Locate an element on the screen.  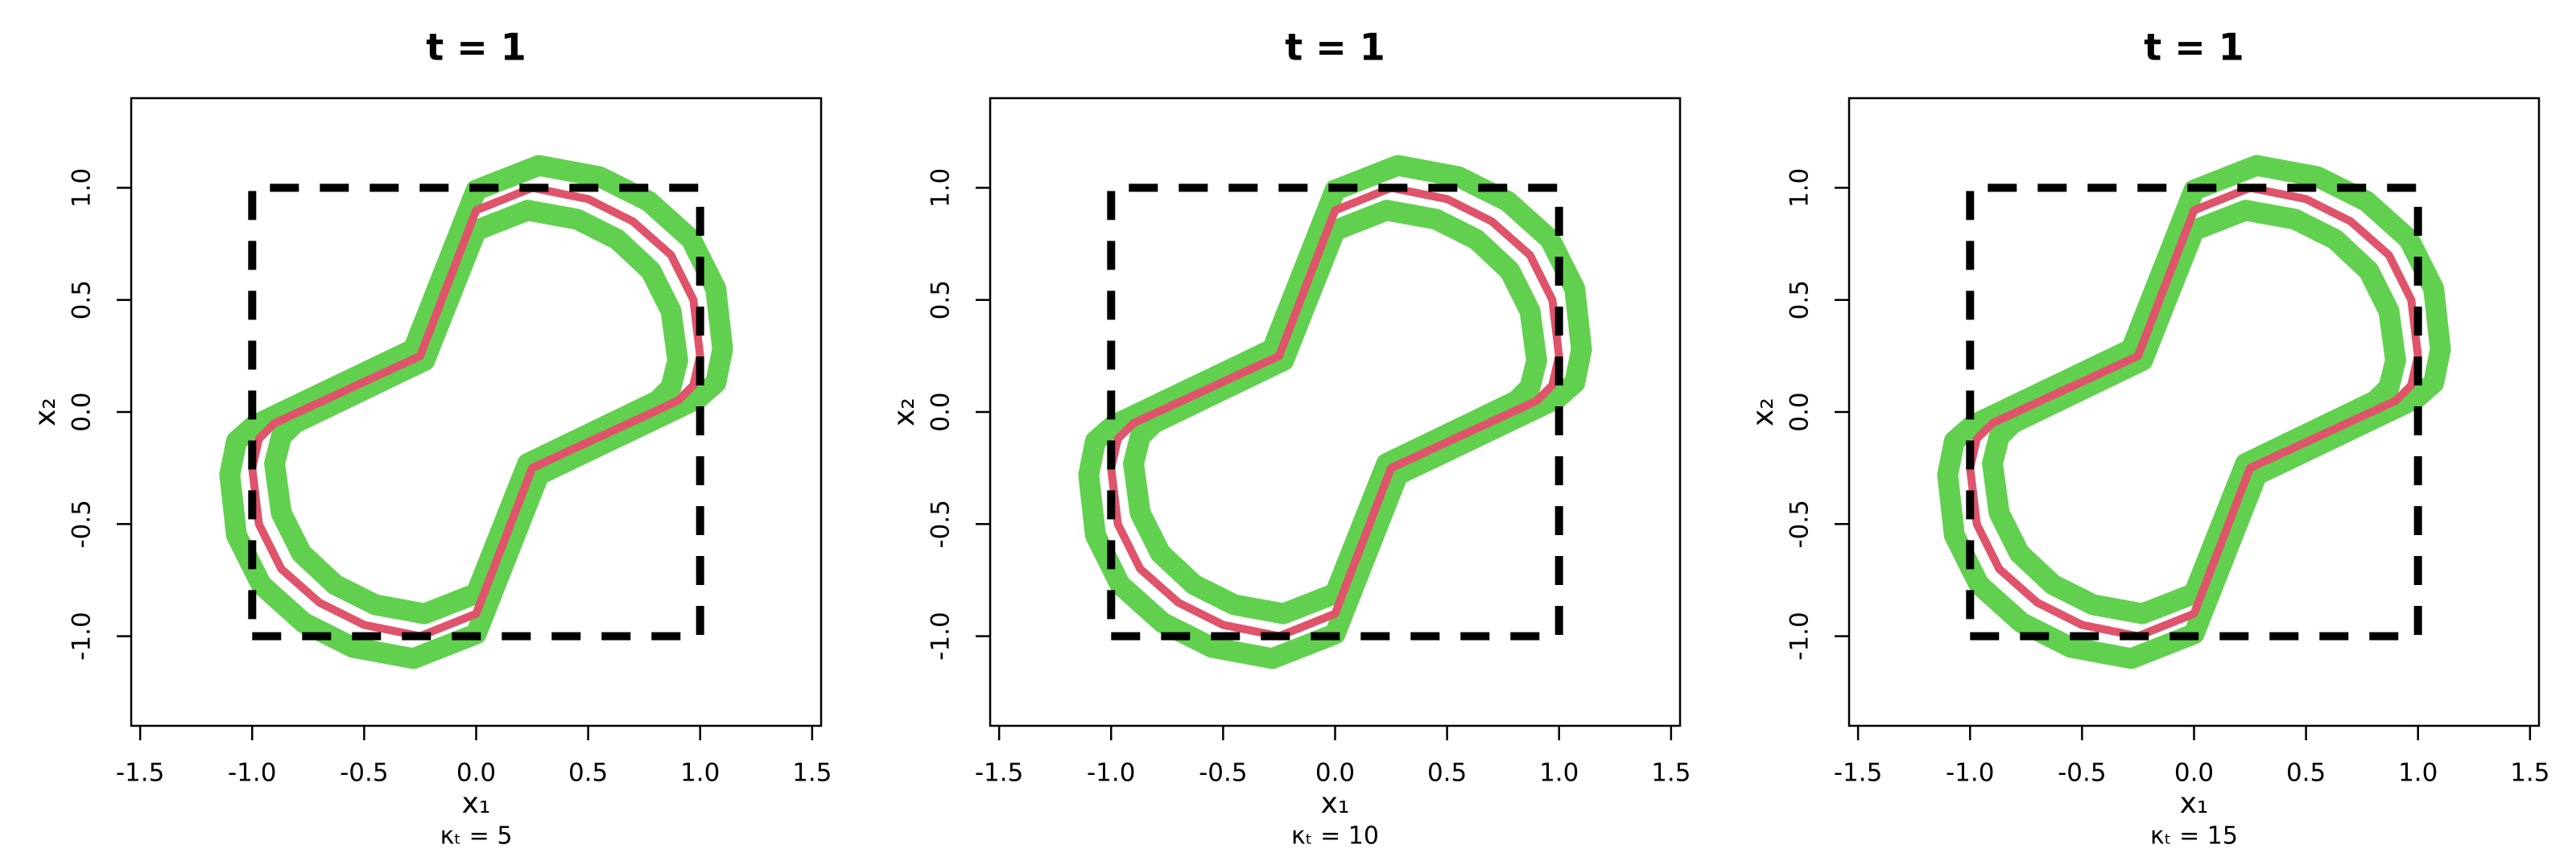
subtitle: κₜ = 10 is located at coordinates (1335, 836).